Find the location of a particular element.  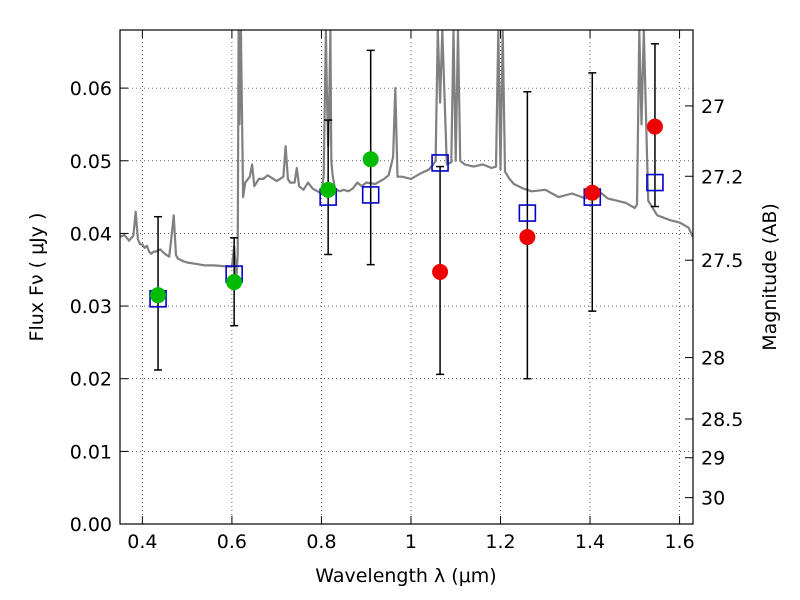

x-tick-label: 1.2 is located at coordinates (500, 542).